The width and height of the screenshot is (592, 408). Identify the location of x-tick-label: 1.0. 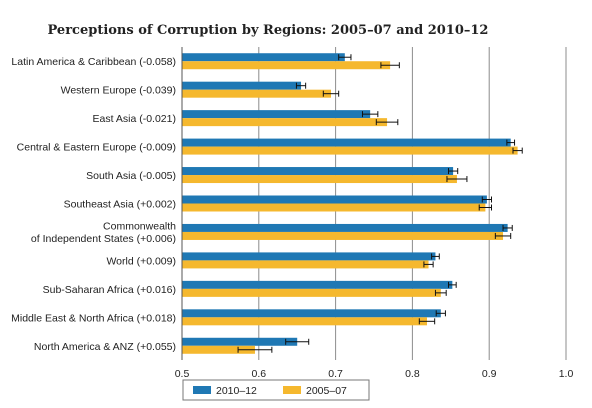
(566, 374).